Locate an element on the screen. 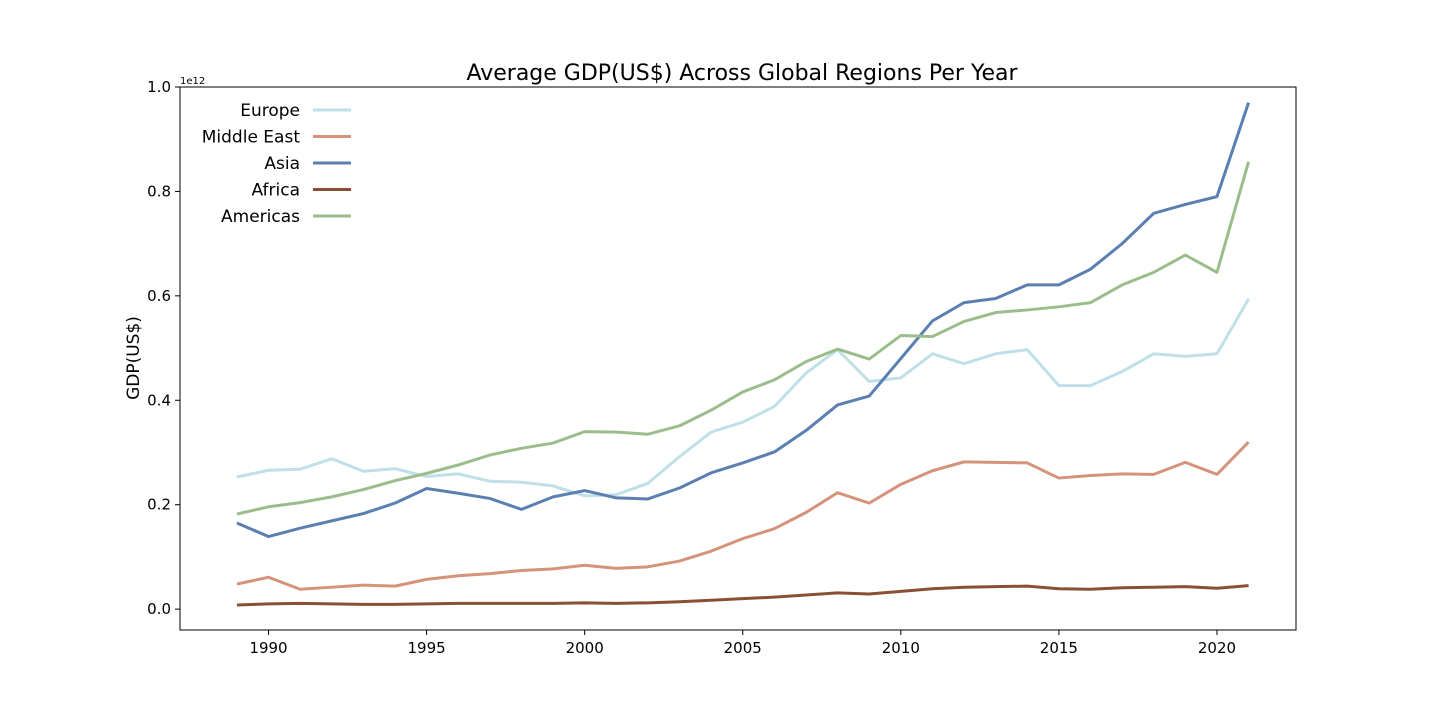 This screenshot has width=1440, height=720. legend-label-americas: Americas is located at coordinates (260, 217).